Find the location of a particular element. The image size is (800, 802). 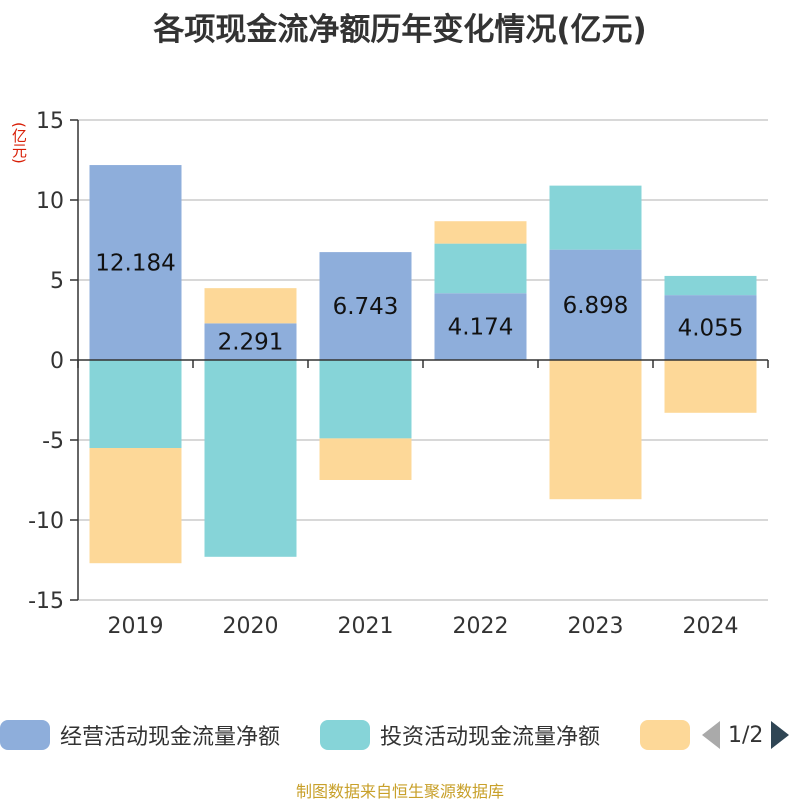

y-axis-unit-label: (亿元) is located at coordinates (19, 143).